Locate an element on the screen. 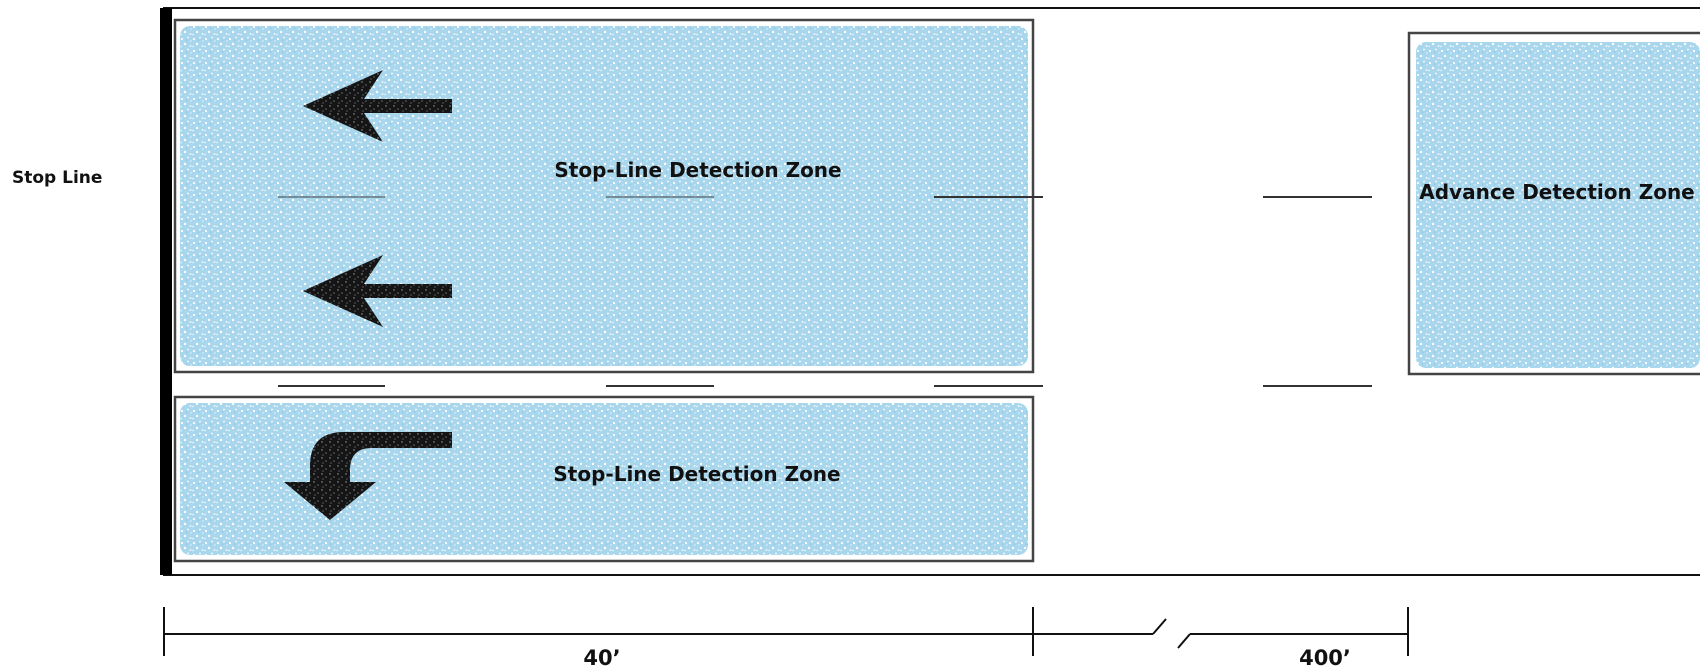 This screenshot has height=671, width=1700. stop-line-zone-bottom-label: Stop-Line Detection Zone is located at coordinates (697, 474).